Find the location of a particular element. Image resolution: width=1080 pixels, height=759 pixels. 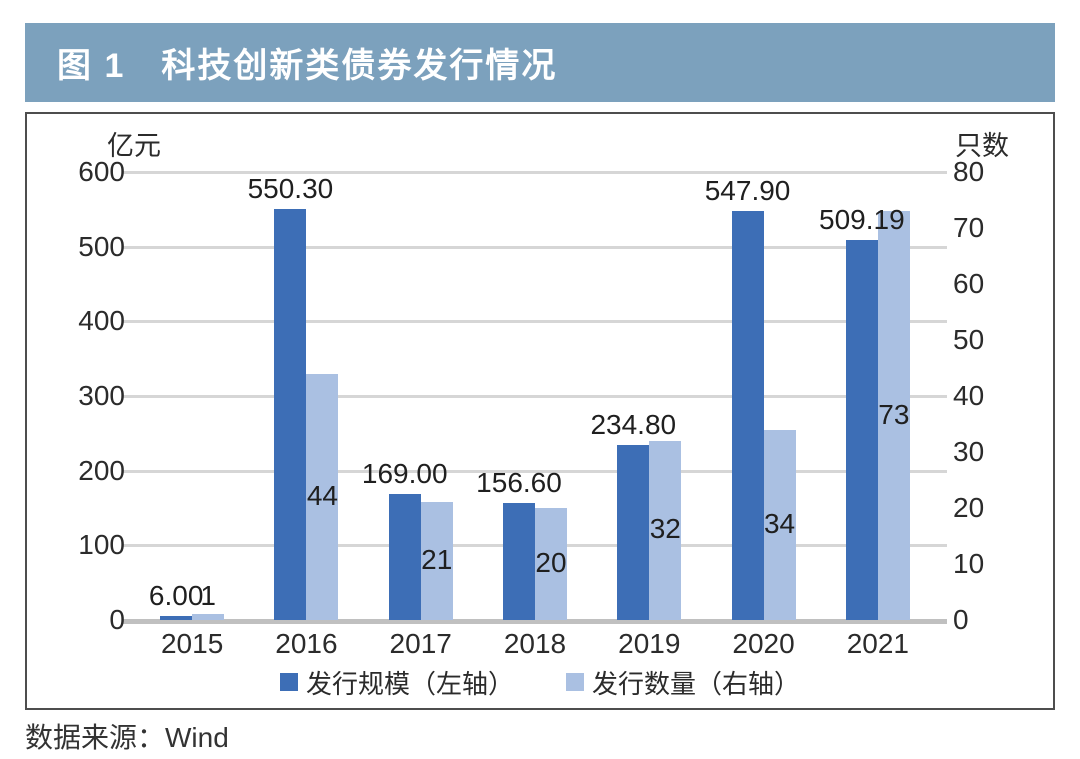

right-axis-tick: 10 is located at coordinates (969, 563).